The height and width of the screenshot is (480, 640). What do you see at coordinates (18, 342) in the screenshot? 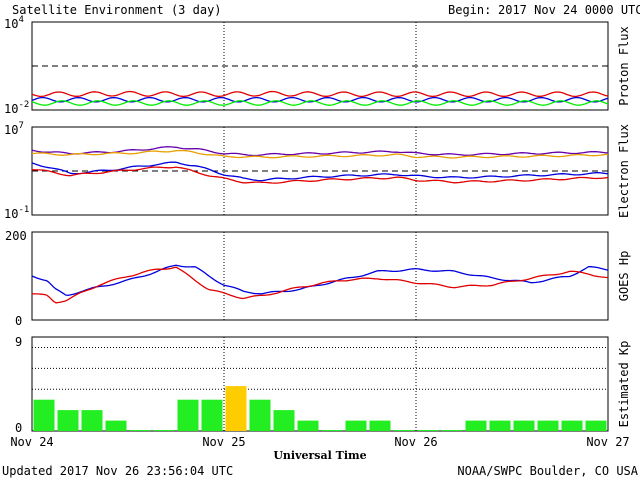
I see `kp-ytick-top: 9` at bounding box center [18, 342].